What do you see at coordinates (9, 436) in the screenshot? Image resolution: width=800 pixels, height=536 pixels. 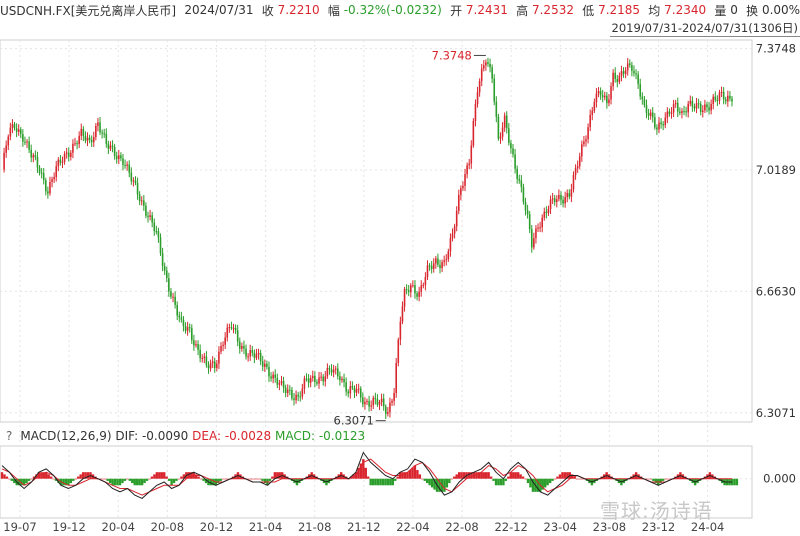 I see `help-icon: ?` at bounding box center [9, 436].